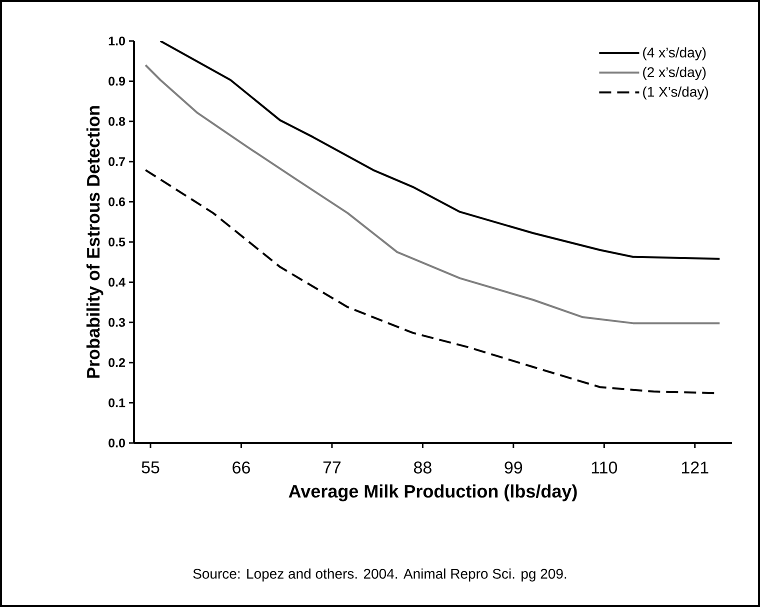 This screenshot has height=607, width=760. Describe the element at coordinates (116, 161) in the screenshot. I see `y-tick-label: 0.7` at that location.